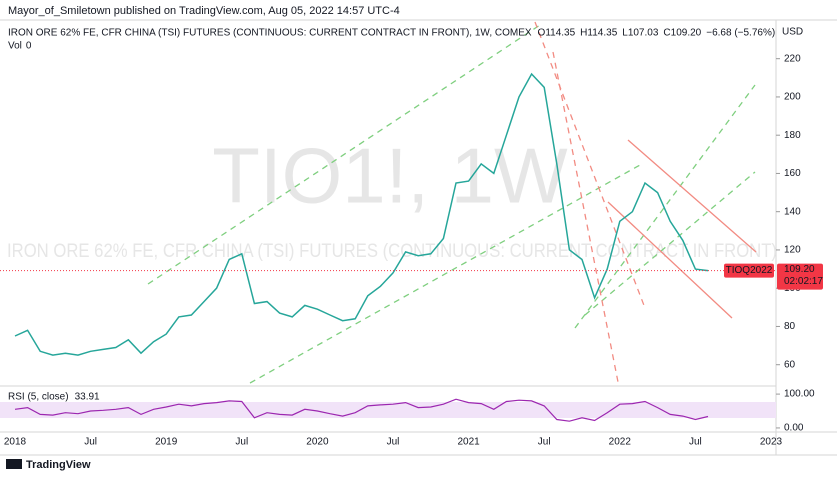  Describe the element at coordinates (792, 58) in the screenshot. I see `y-tick-label: 220` at that location.